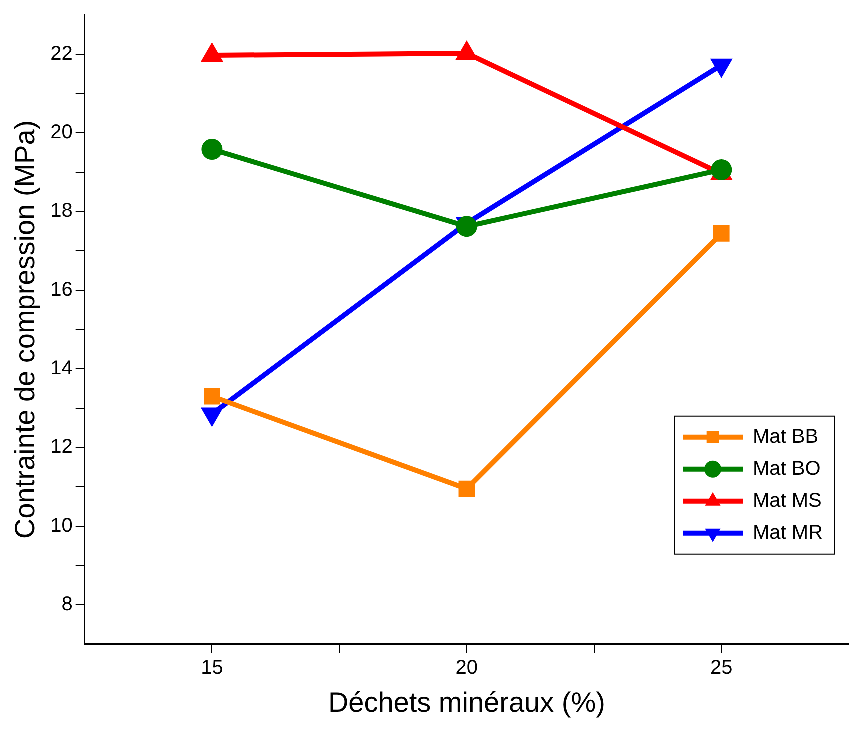 This screenshot has height=731, width=862. What do you see at coordinates (61, 211) in the screenshot?
I see `y-tick-label: 18` at bounding box center [61, 211].